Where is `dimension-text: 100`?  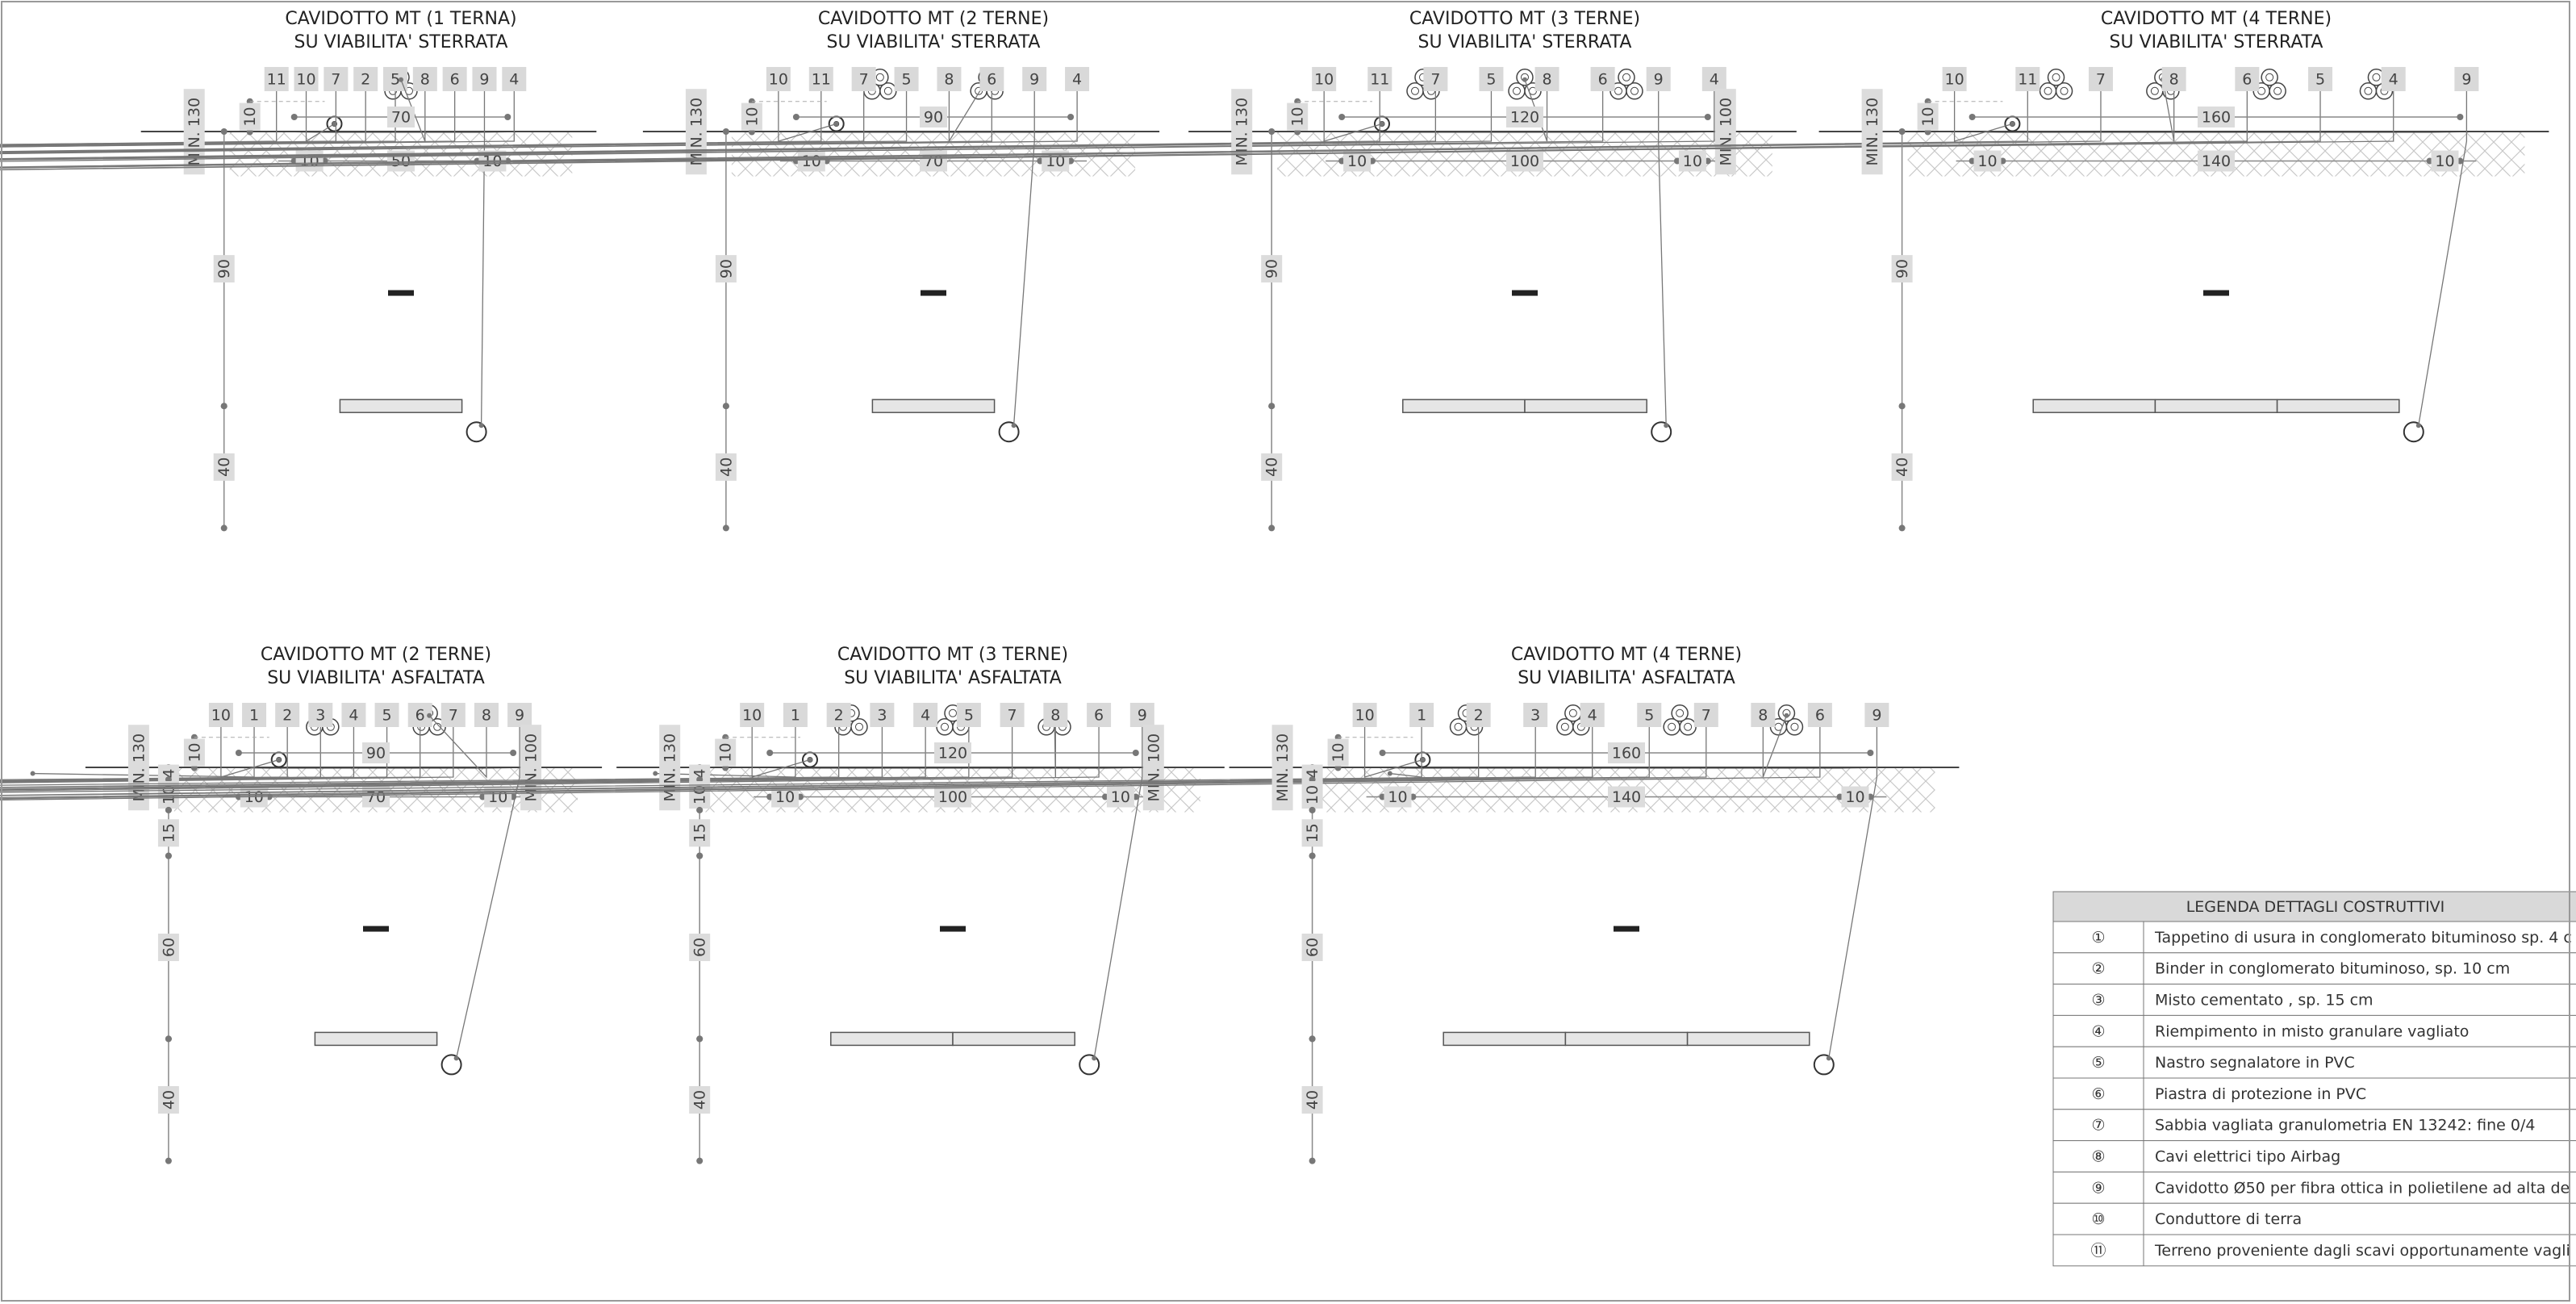
dimension-text: 100 is located at coordinates (1524, 161).